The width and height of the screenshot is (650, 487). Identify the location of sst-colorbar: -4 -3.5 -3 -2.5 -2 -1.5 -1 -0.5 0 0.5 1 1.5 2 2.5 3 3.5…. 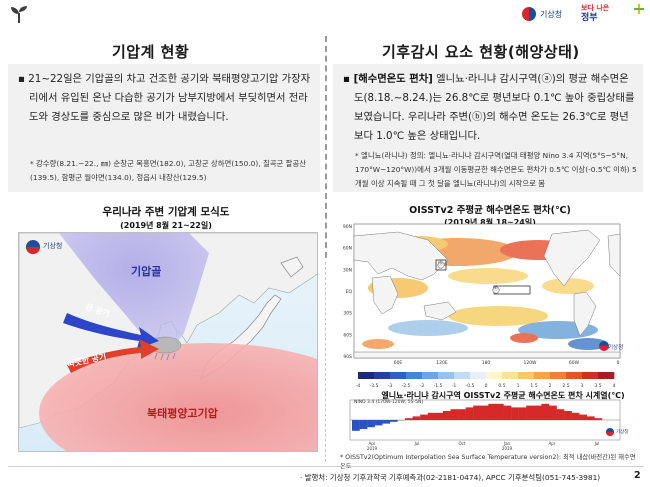
(486, 380).